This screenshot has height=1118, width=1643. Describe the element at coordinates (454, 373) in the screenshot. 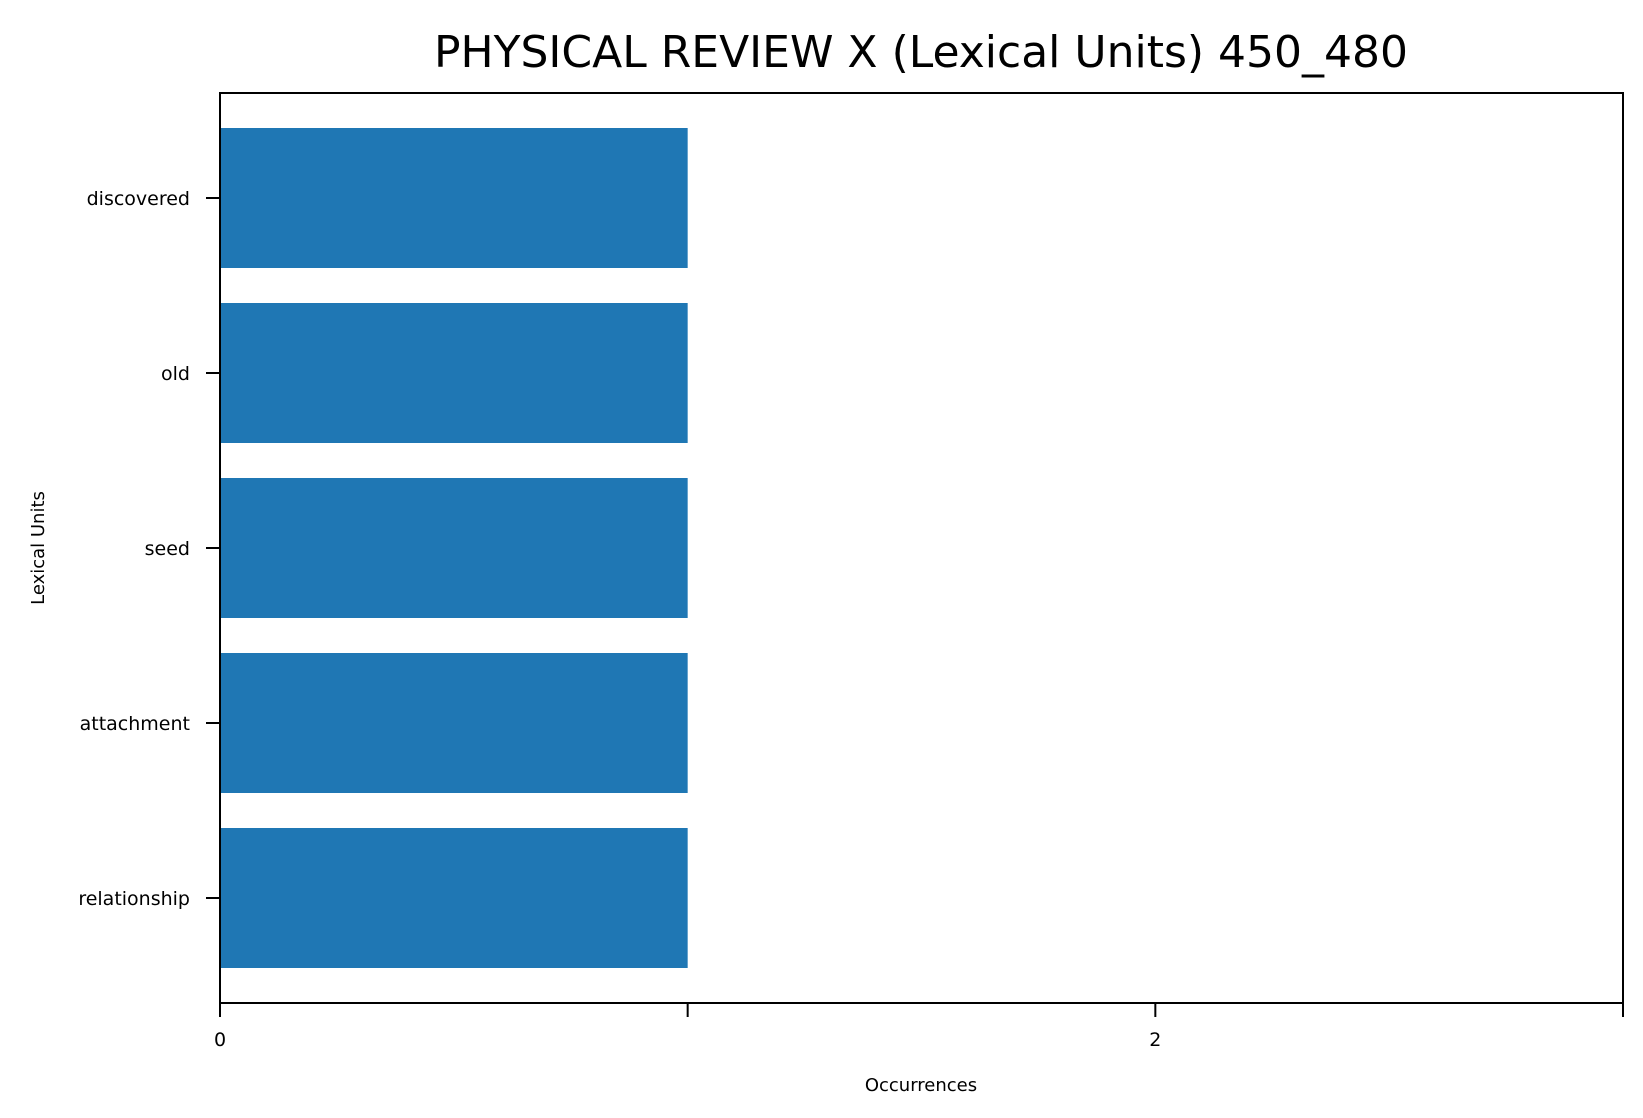

I see `bar-old` at that location.